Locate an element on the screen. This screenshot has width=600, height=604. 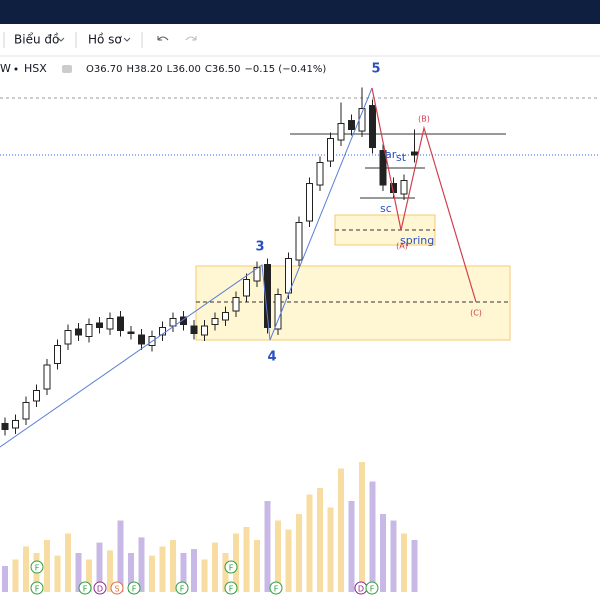
wyckoff-label: st is located at coordinates (401, 157).